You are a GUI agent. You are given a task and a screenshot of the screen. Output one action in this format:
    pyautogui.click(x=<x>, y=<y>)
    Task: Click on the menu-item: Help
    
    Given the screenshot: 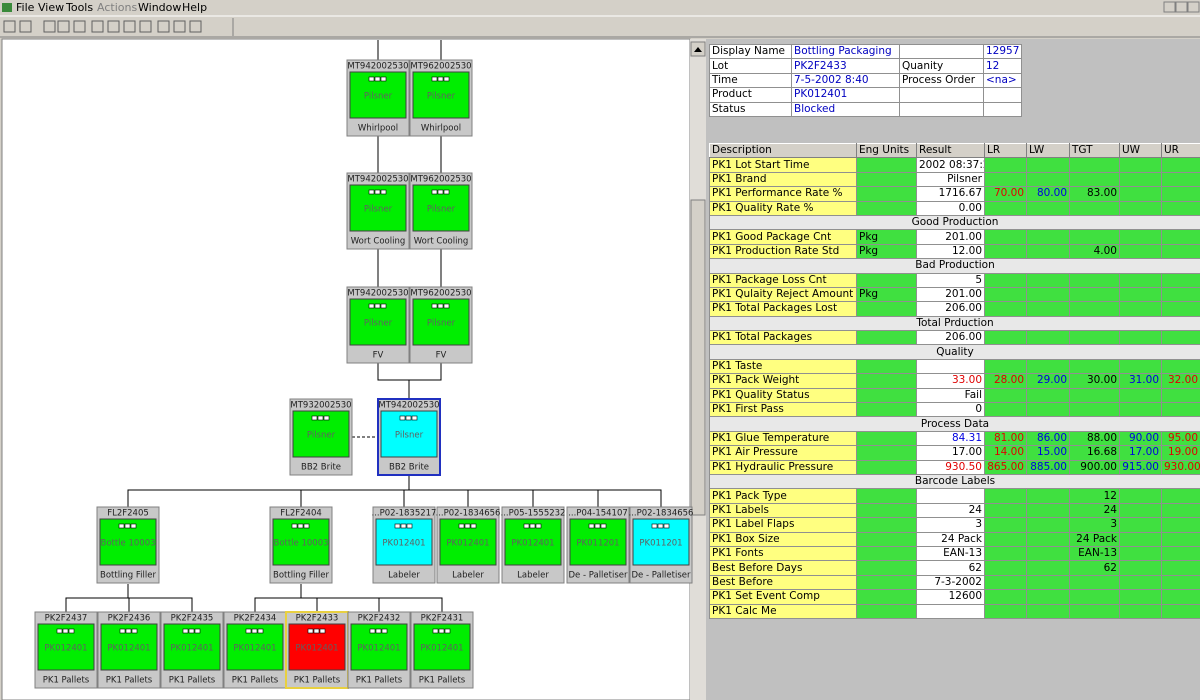 What is the action you would take?
    pyautogui.click(x=194, y=7)
    